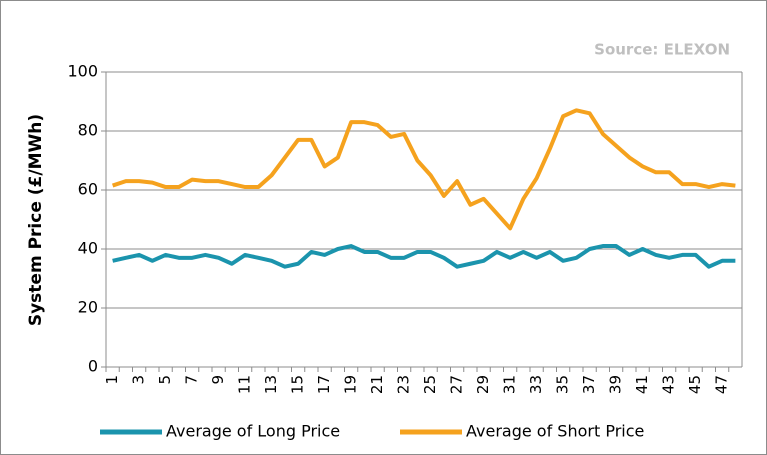 Image resolution: width=767 pixels, height=455 pixels. I want to click on x-tick-label: 37, so click(589, 384).